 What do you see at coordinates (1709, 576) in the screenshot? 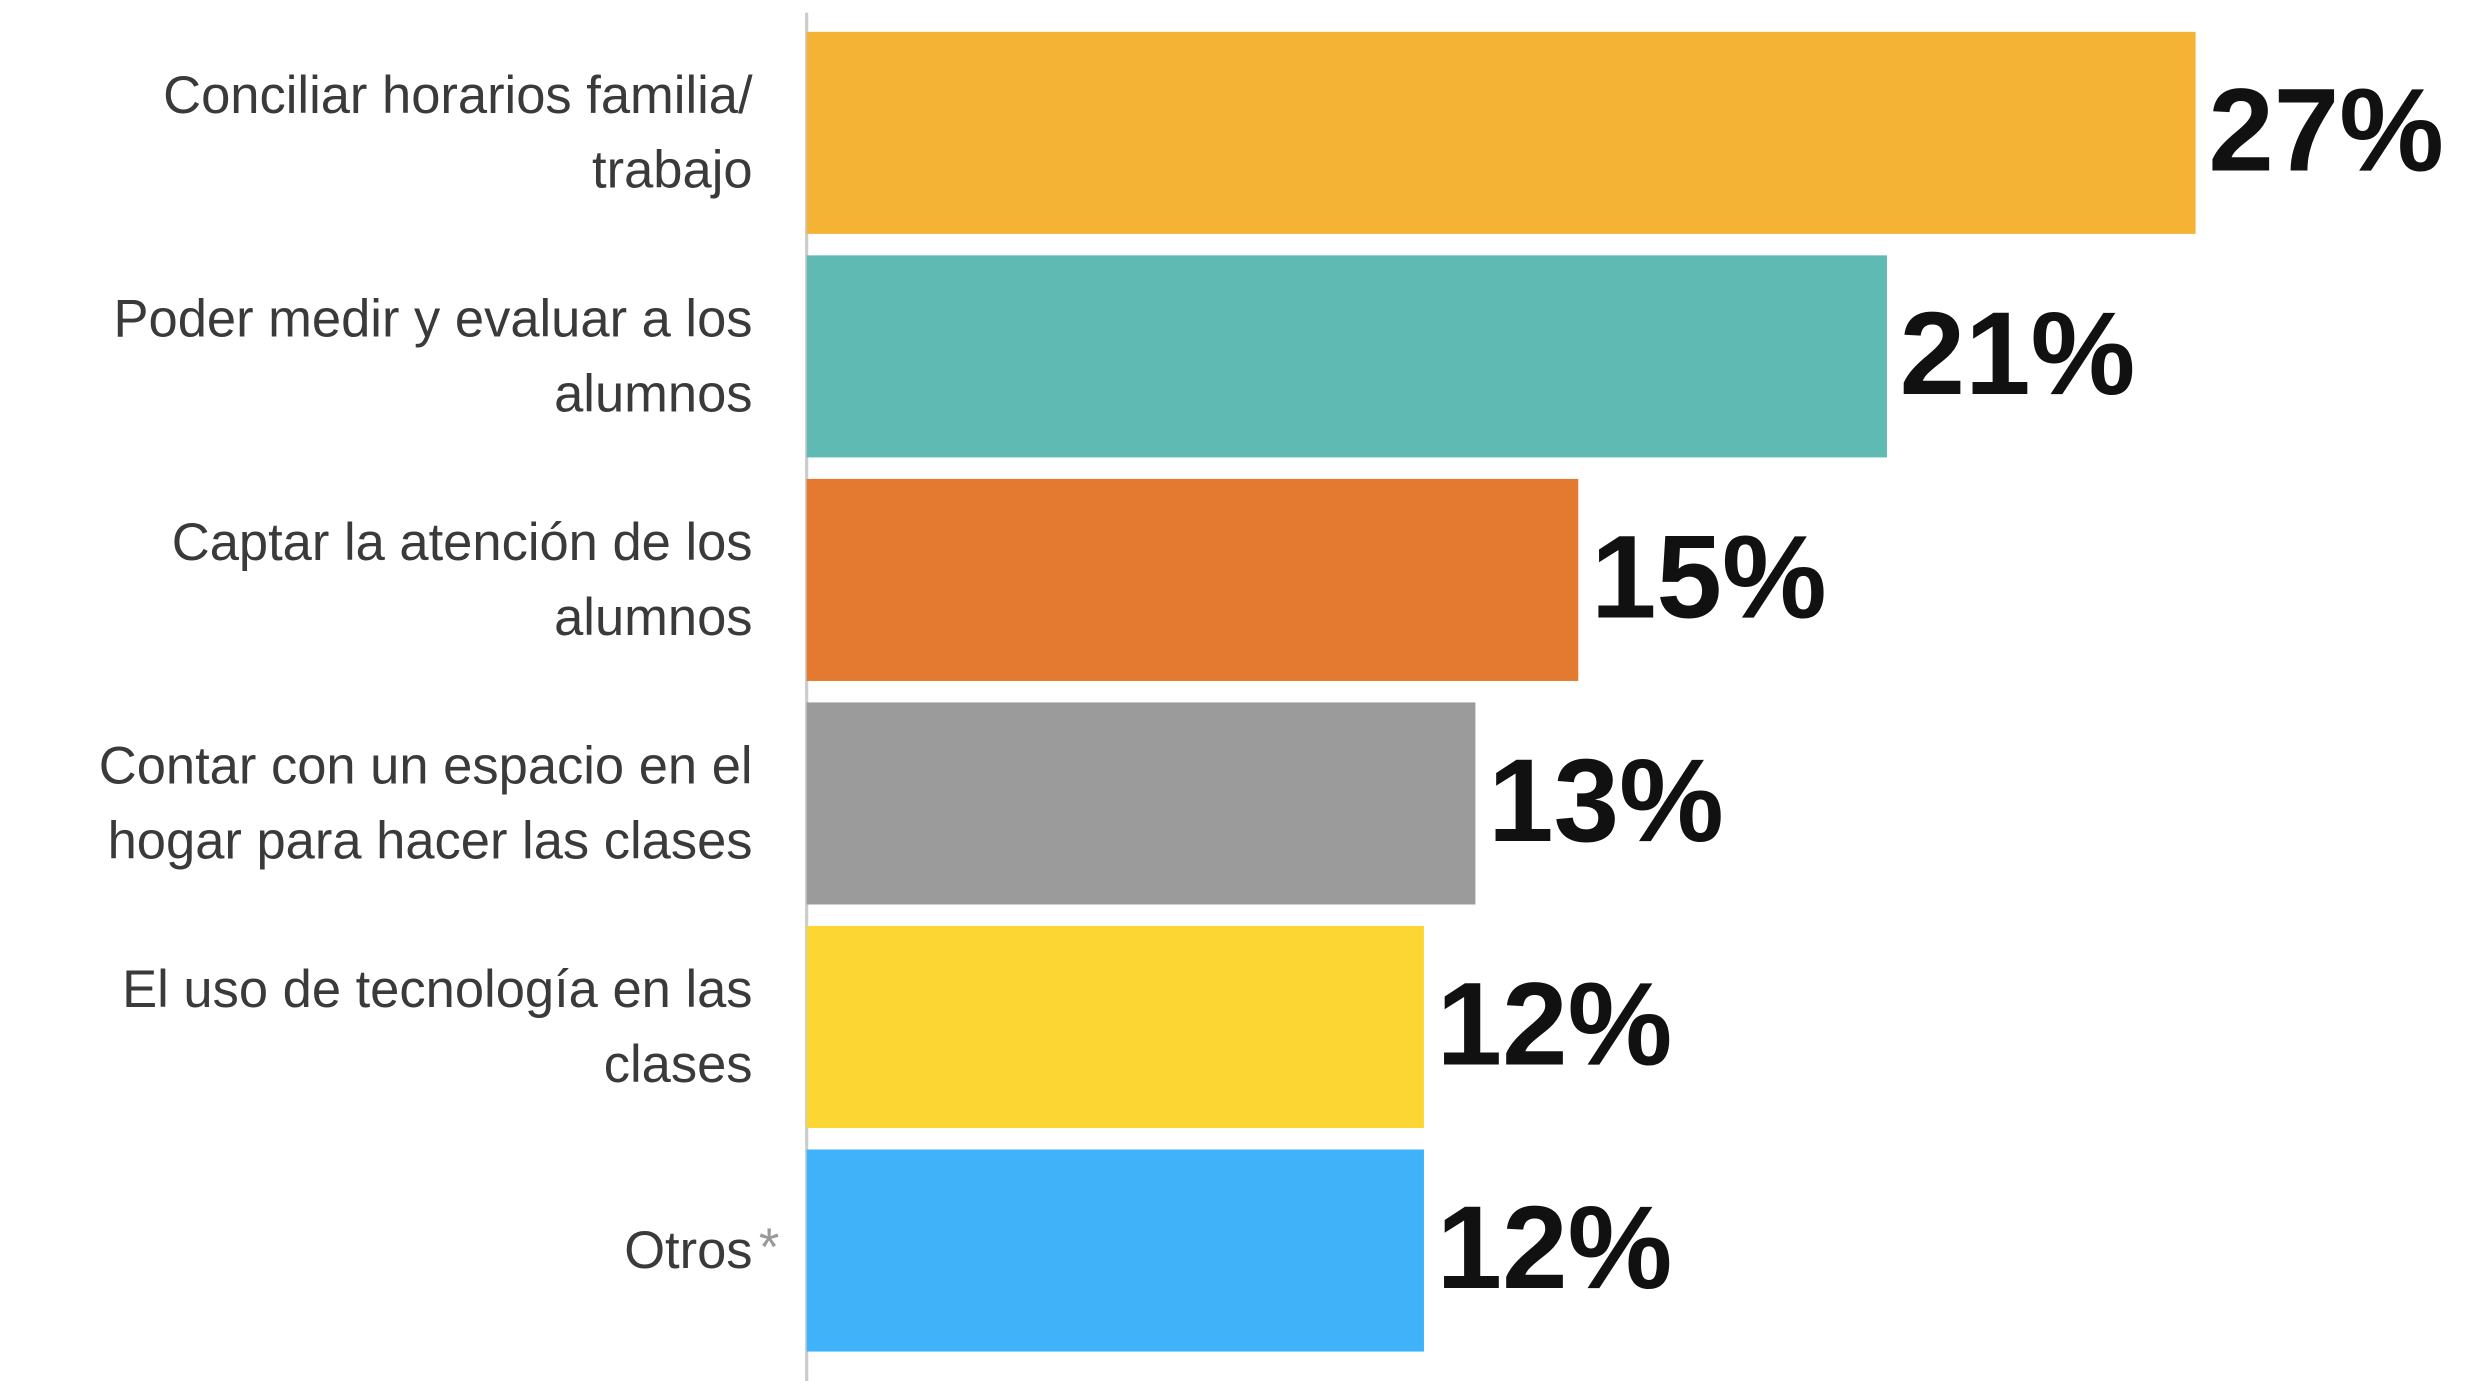
I see `value-label: 15%` at bounding box center [1709, 576].